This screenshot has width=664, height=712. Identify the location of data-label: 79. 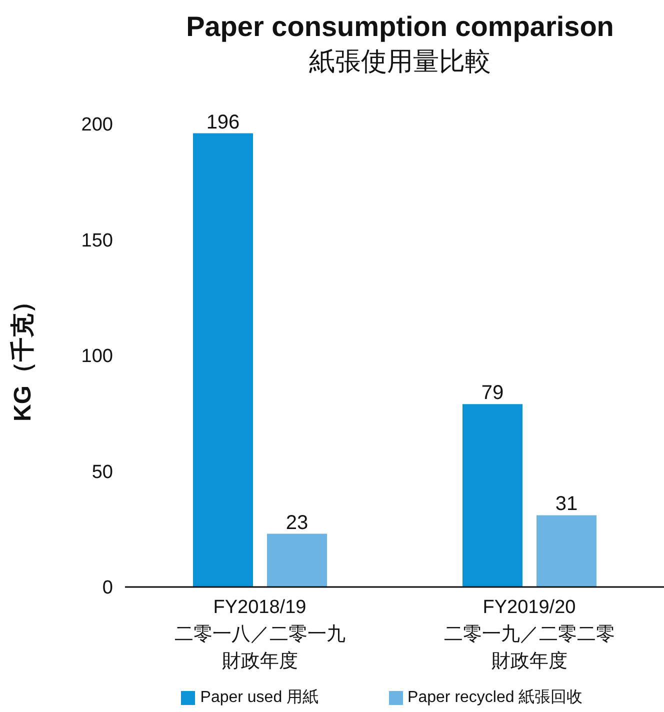
(492, 393).